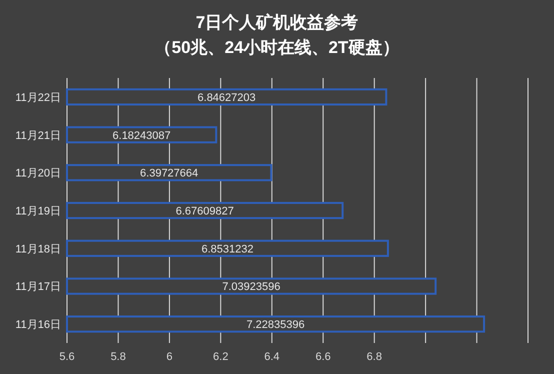  I want to click on chart-subtitle: （50兆、24小时在线、2T硬盘）, so click(277, 47).